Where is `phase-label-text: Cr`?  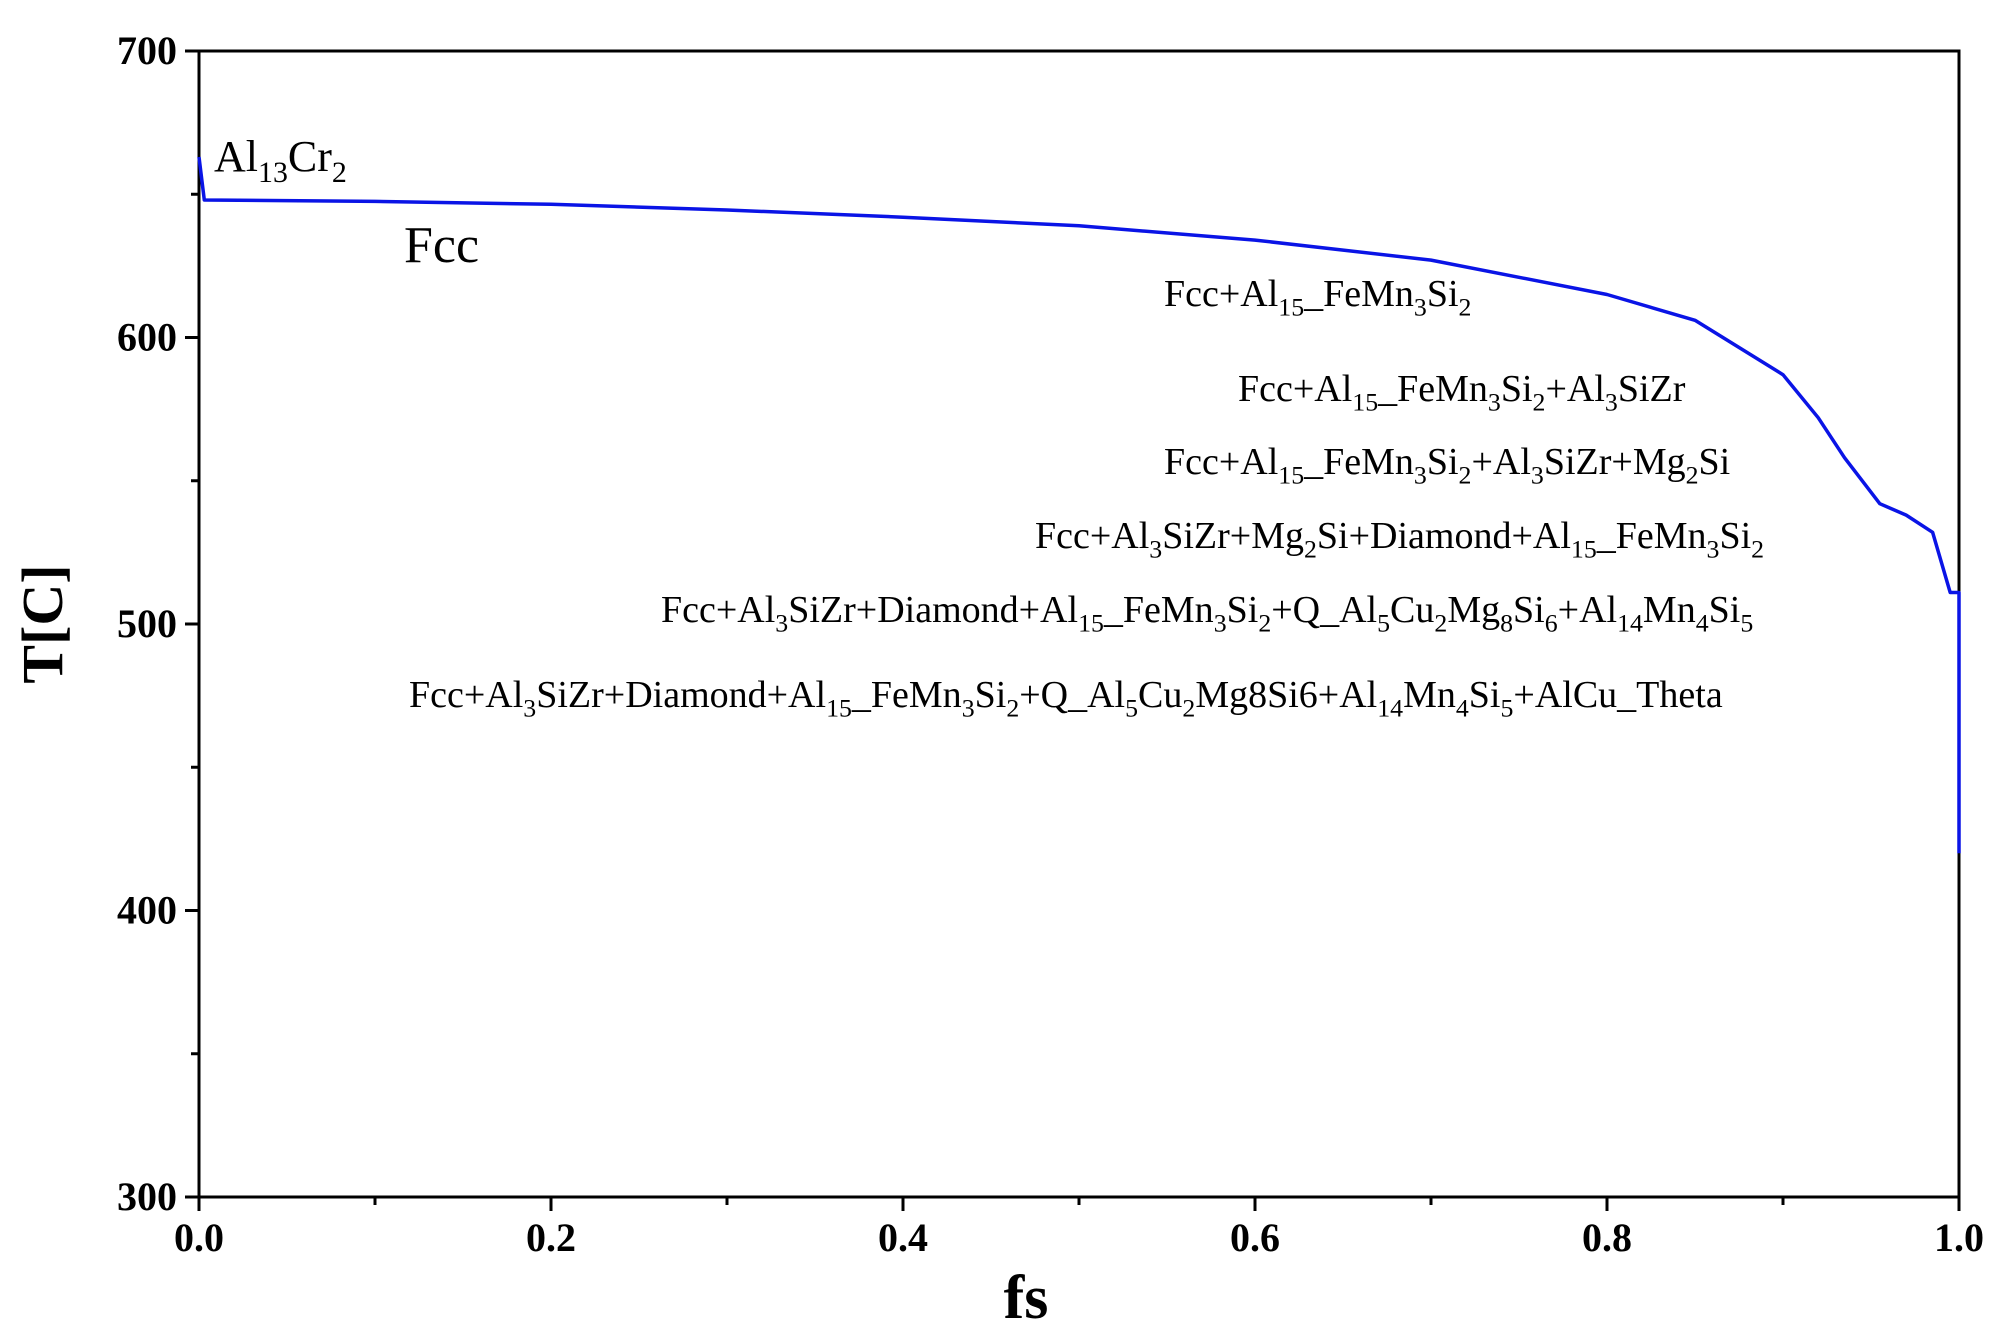
phase-label-text: Cr is located at coordinates (310, 156).